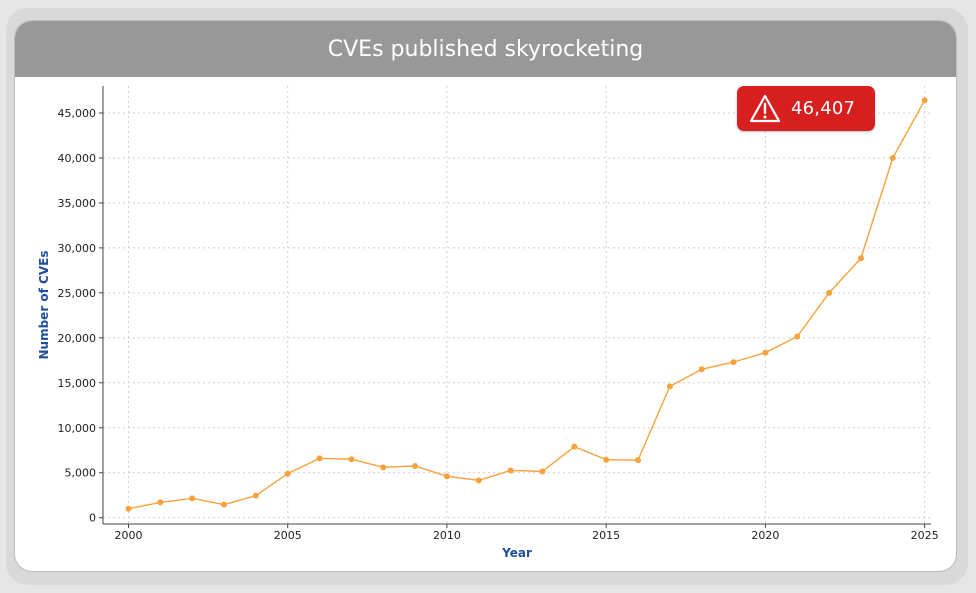 This screenshot has width=976, height=593. I want to click on latest-count-badge: 46,407, so click(806, 108).